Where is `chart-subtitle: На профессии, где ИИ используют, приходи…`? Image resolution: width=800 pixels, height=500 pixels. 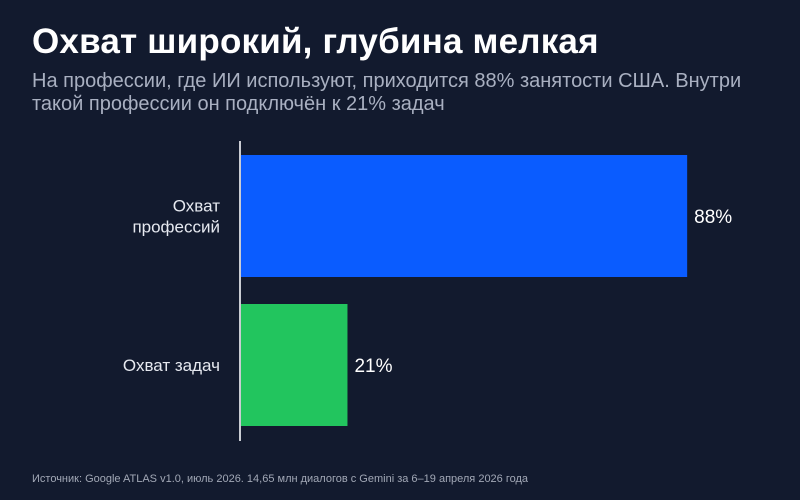
chart-subtitle: На профессии, где ИИ используют, приходи… is located at coordinates (387, 92).